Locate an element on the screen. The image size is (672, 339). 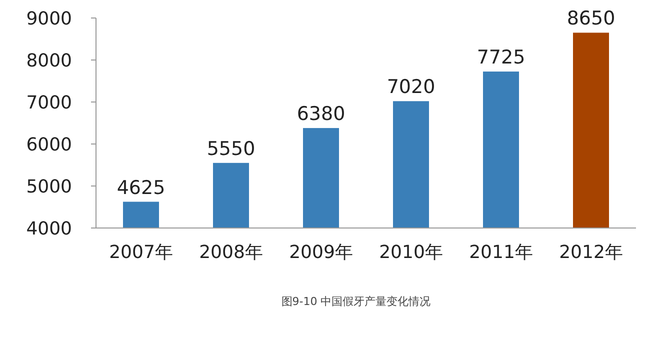
data-label: 8650 is located at coordinates (591, 19).